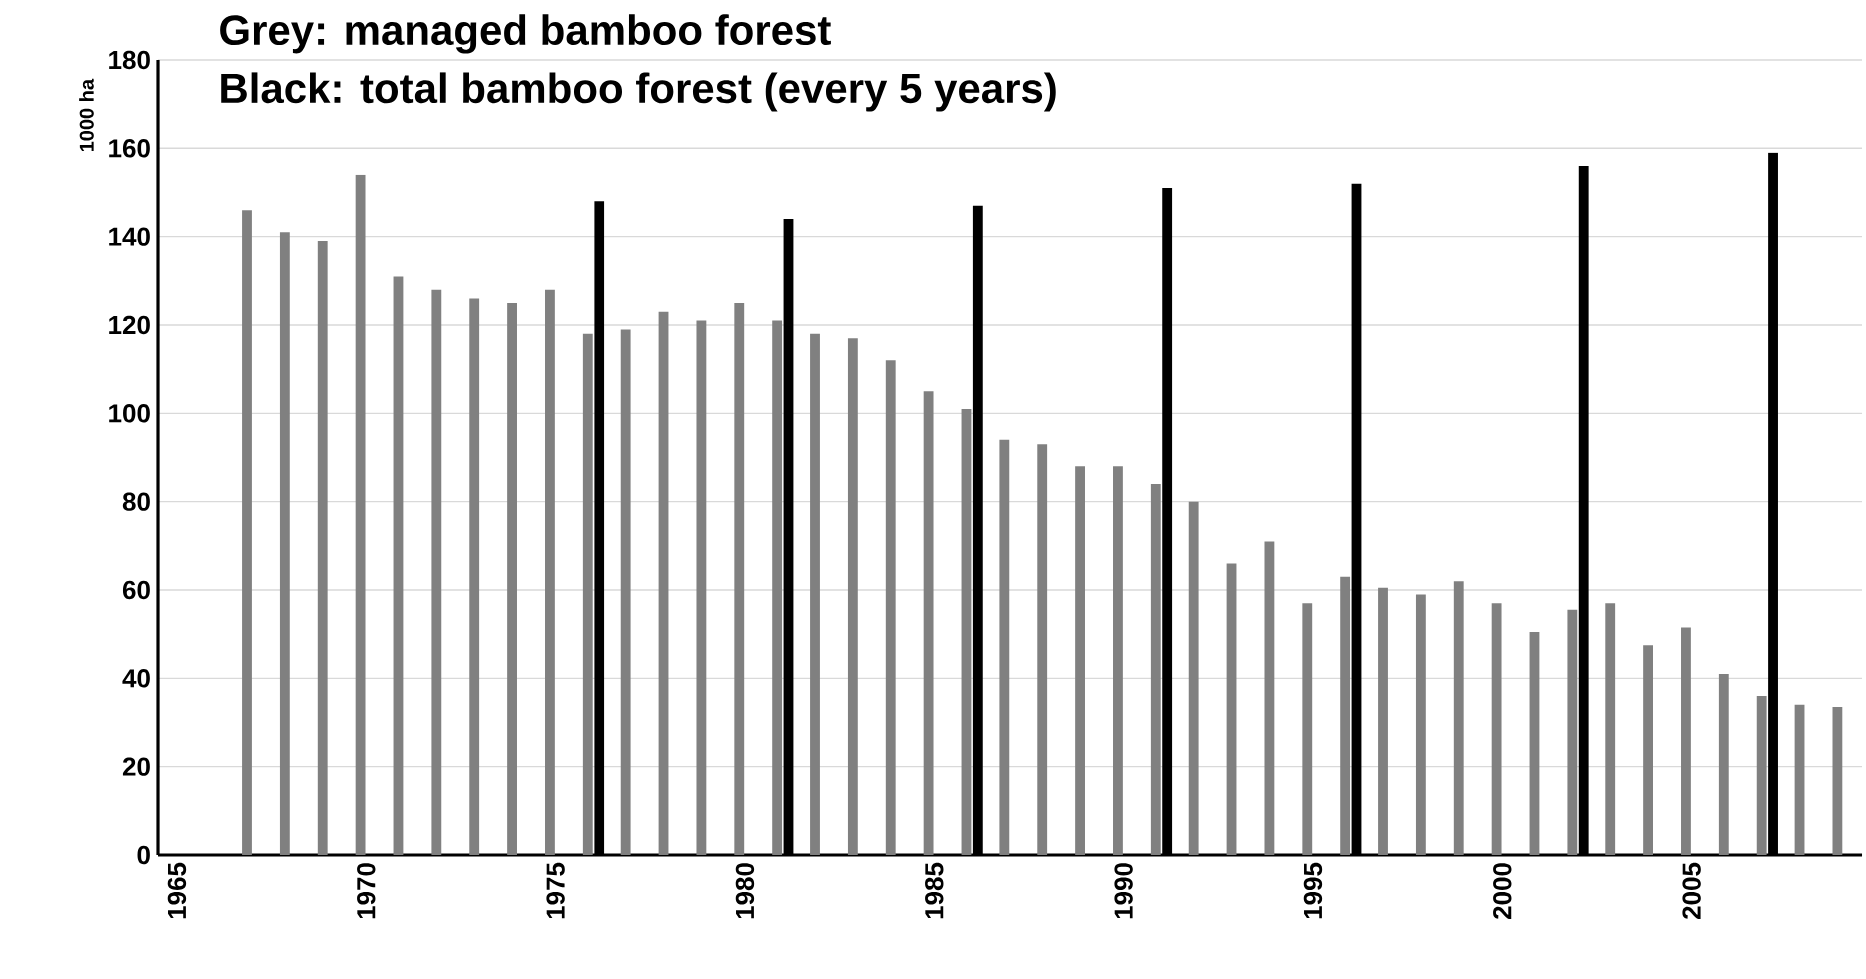 This screenshot has width=1866, height=979. Describe the element at coordinates (1691, 890) in the screenshot. I see `x-tick-label: 2005` at that location.